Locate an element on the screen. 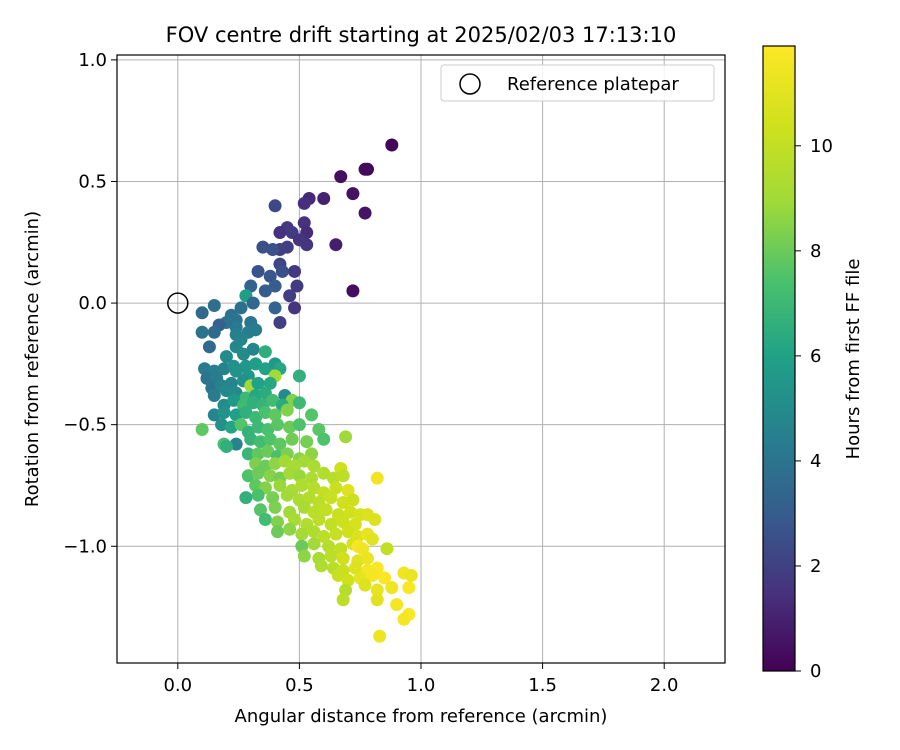 The image size is (900, 750). colorbar-tick-label: 4 is located at coordinates (815, 461).